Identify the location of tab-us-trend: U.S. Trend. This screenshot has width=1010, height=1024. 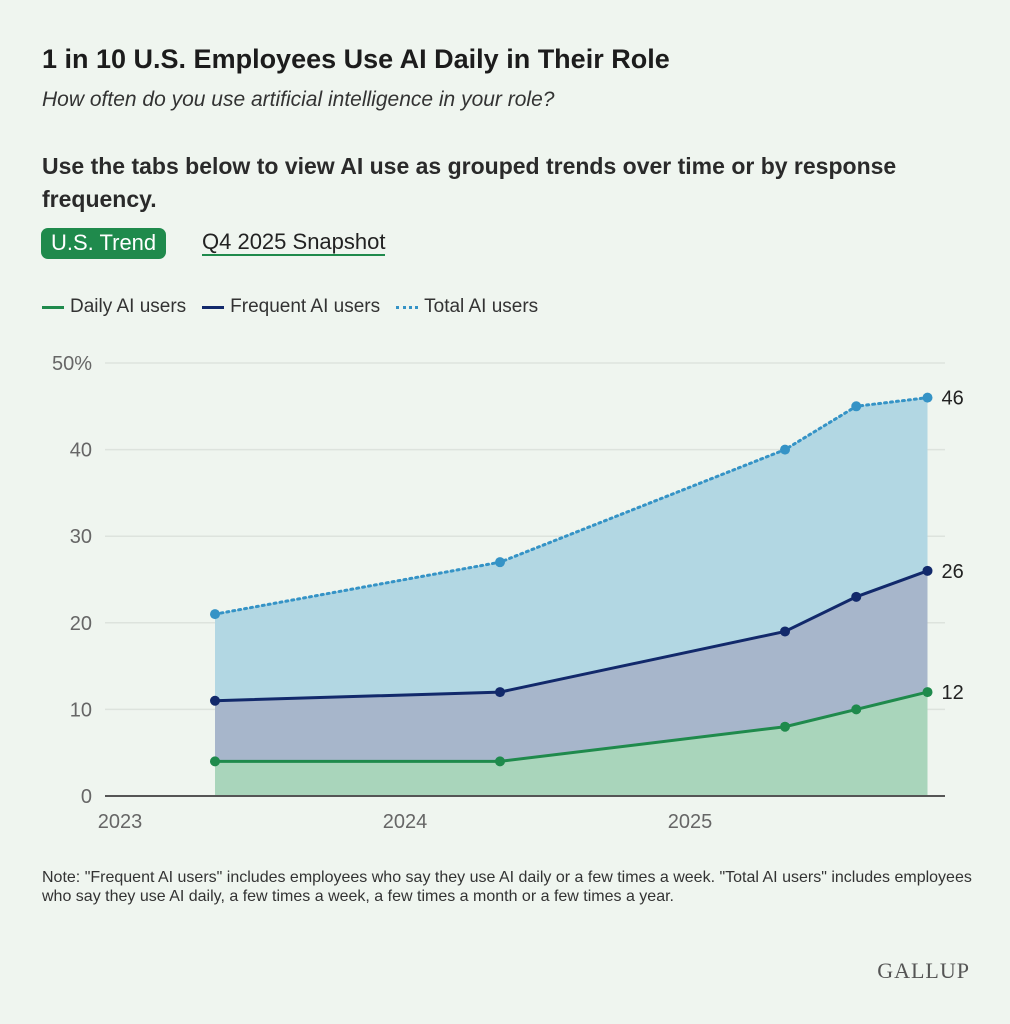
(104, 243).